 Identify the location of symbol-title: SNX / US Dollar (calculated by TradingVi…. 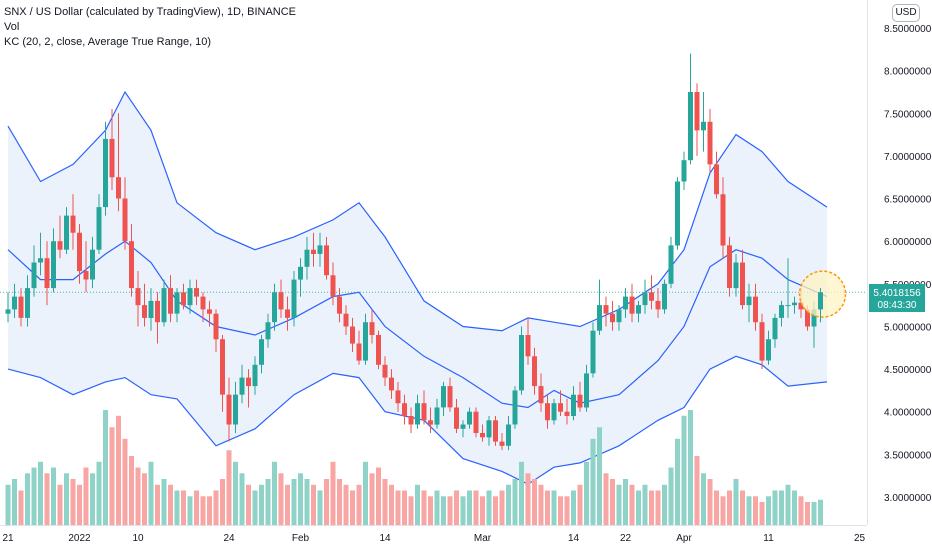
(150, 12).